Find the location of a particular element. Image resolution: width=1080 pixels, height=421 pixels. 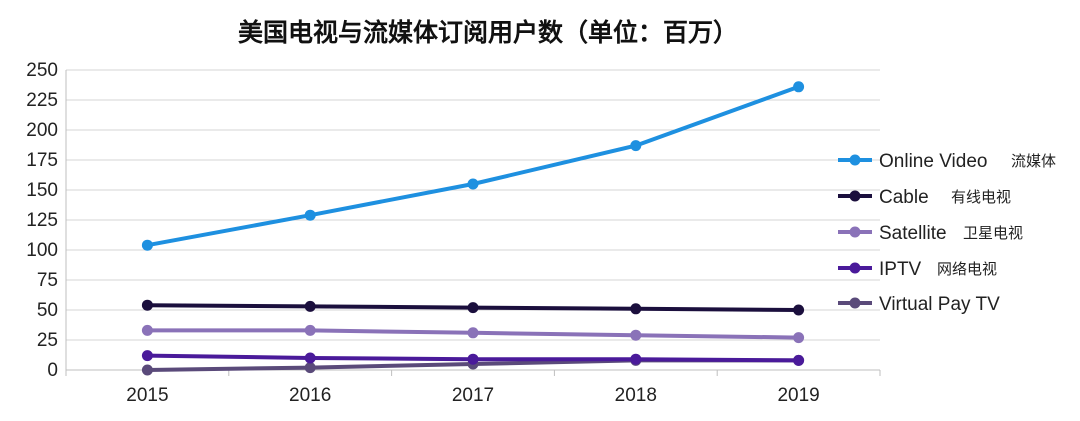

y-tick-label: 125 is located at coordinates (42, 220).